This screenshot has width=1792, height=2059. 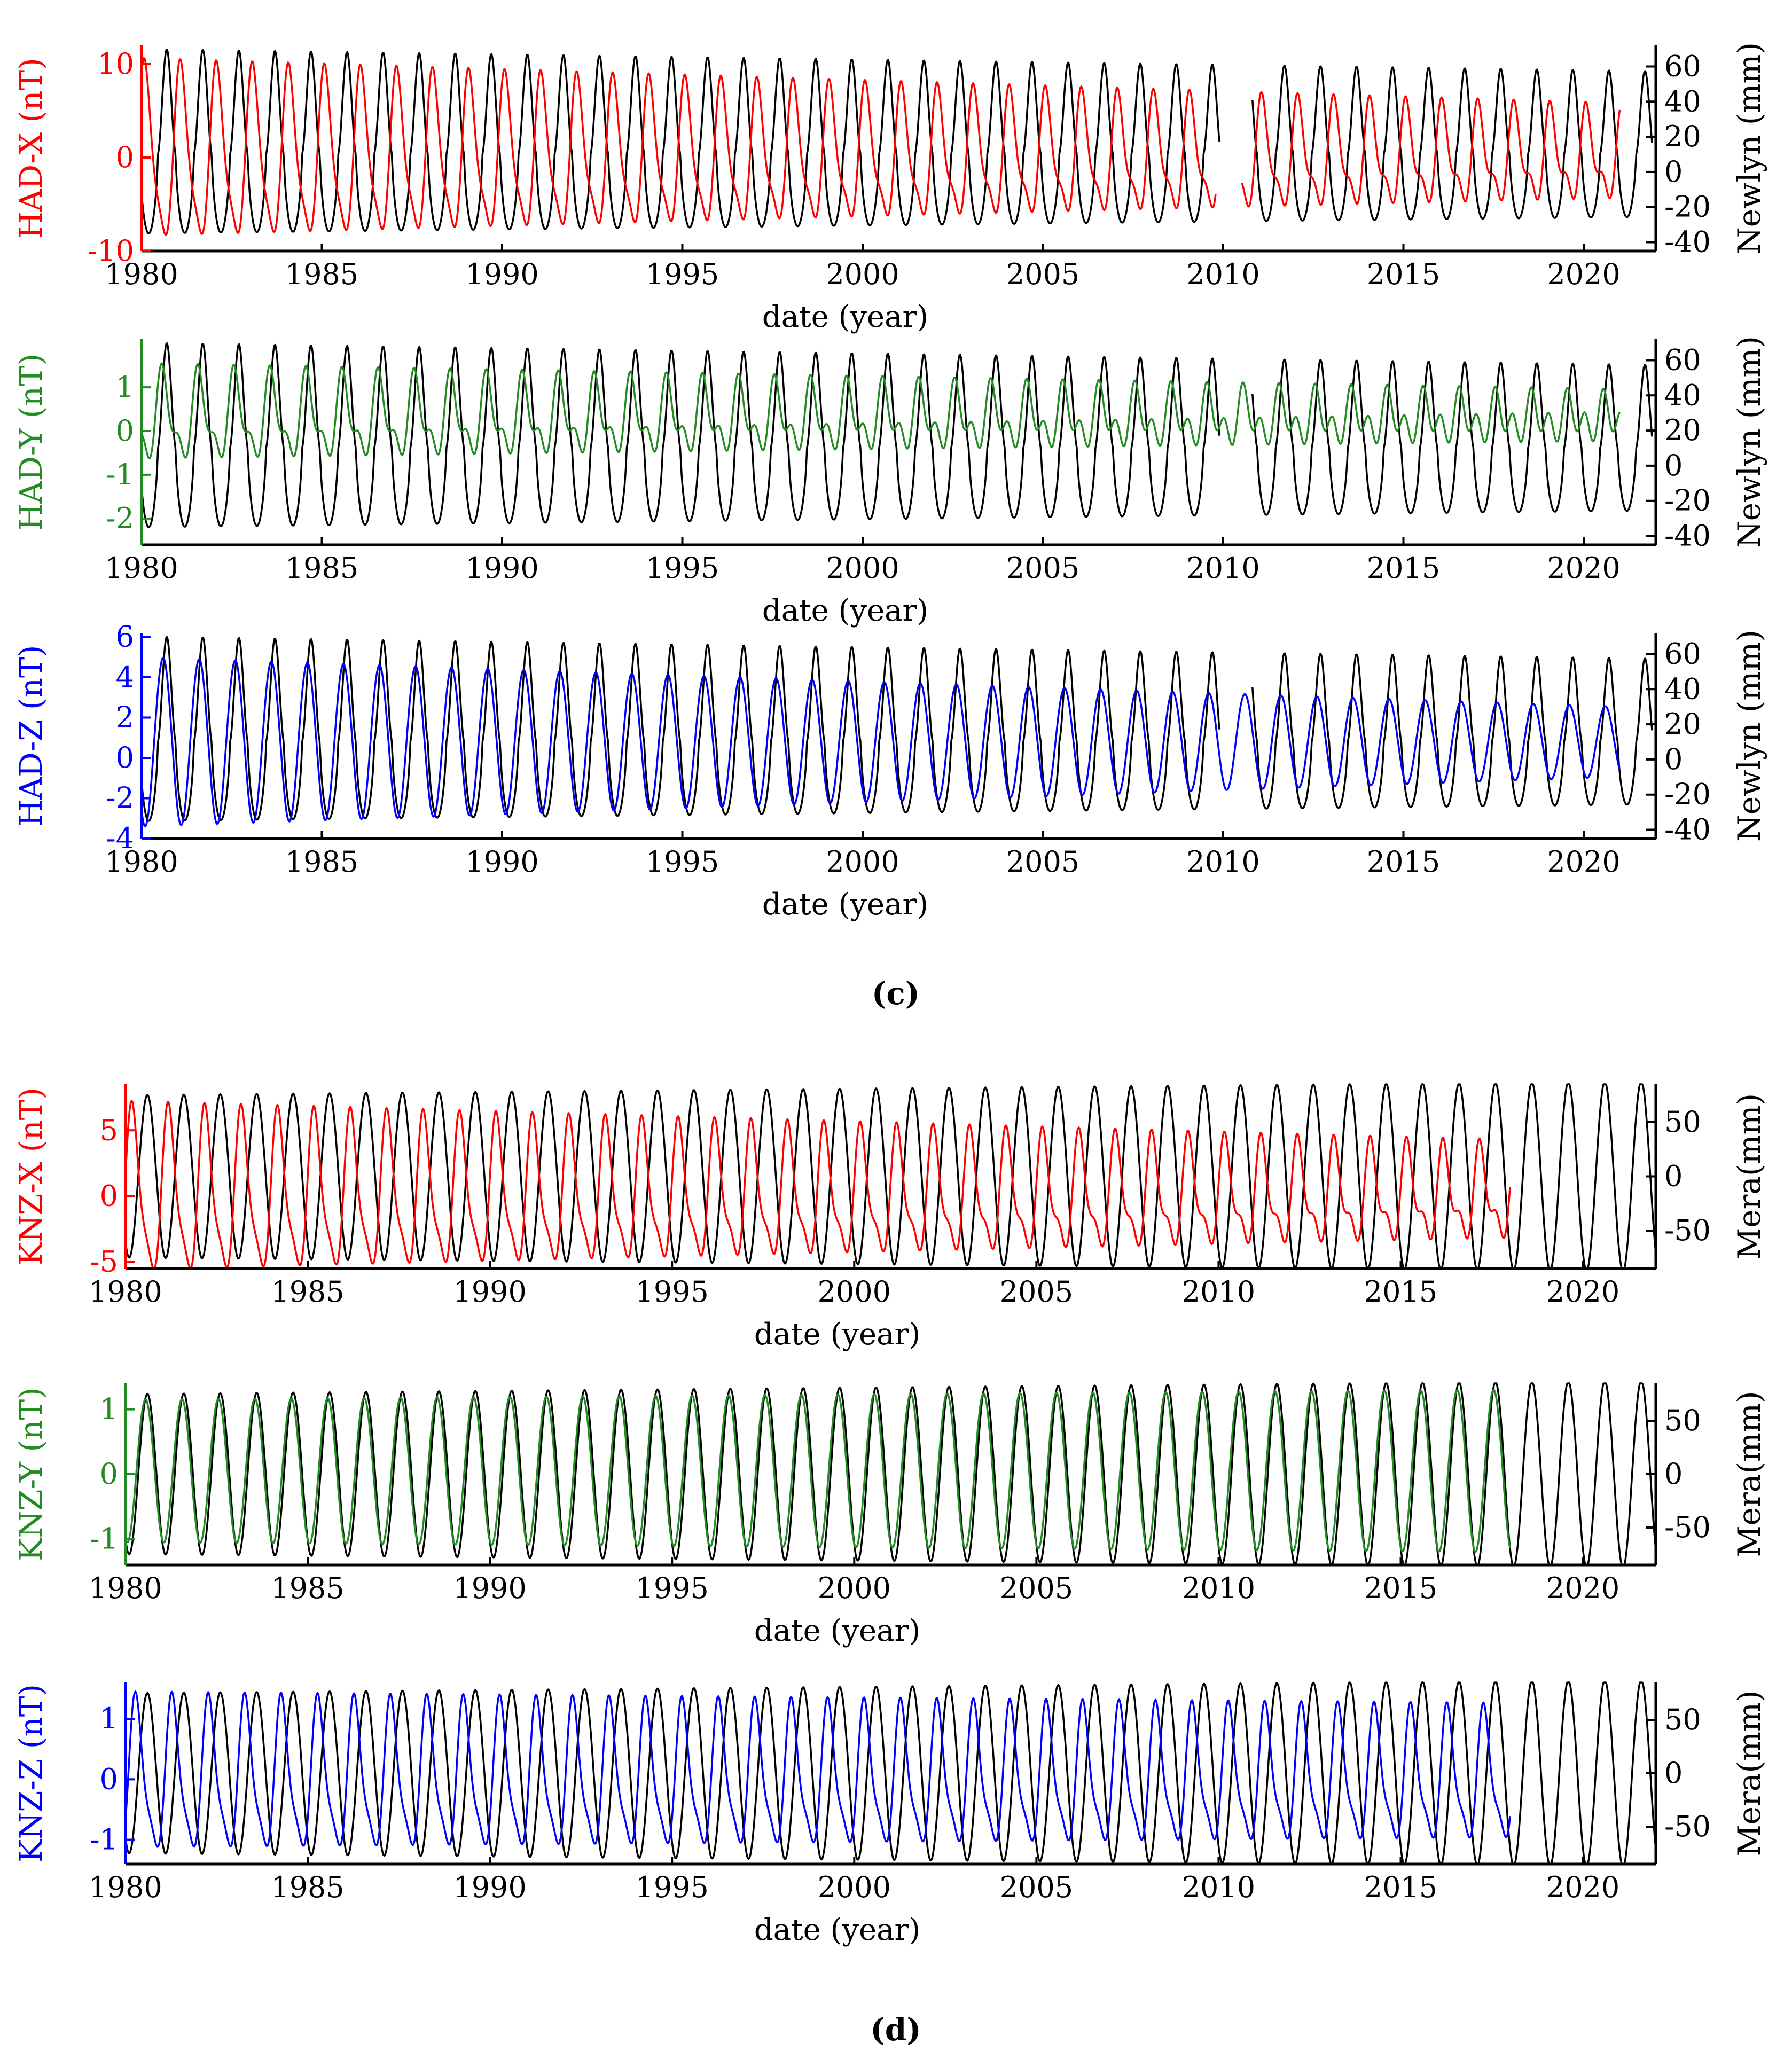 What do you see at coordinates (31, 442) in the screenshot?
I see `y-axis-left-label: HAD-Y (nT)` at bounding box center [31, 442].